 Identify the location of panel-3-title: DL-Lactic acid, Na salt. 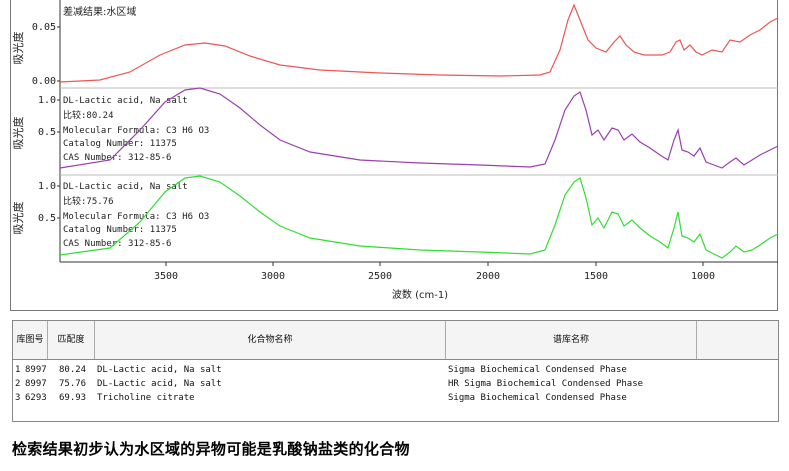
(125, 187).